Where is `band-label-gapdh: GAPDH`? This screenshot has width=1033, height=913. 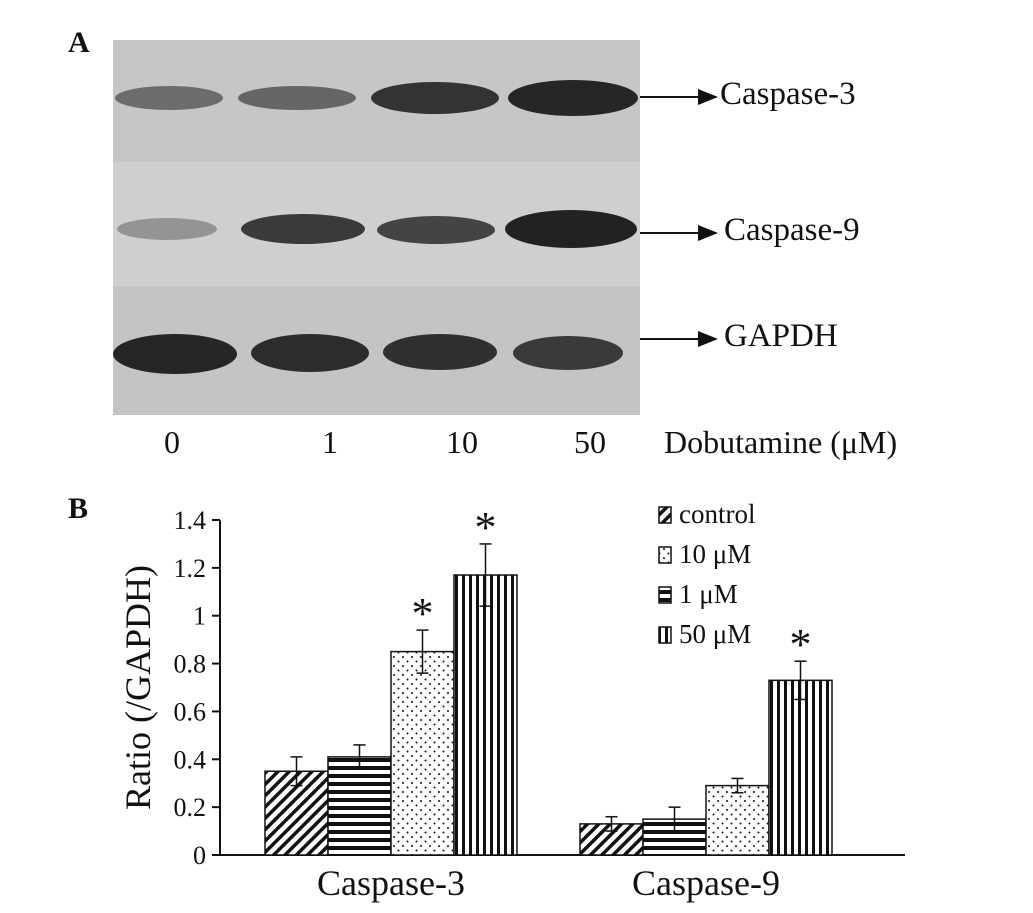 band-label-gapdh: GAPDH is located at coordinates (781, 336).